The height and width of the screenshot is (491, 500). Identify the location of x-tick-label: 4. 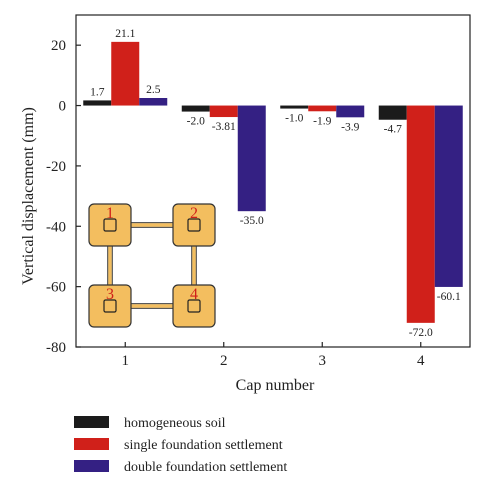
(421, 361).